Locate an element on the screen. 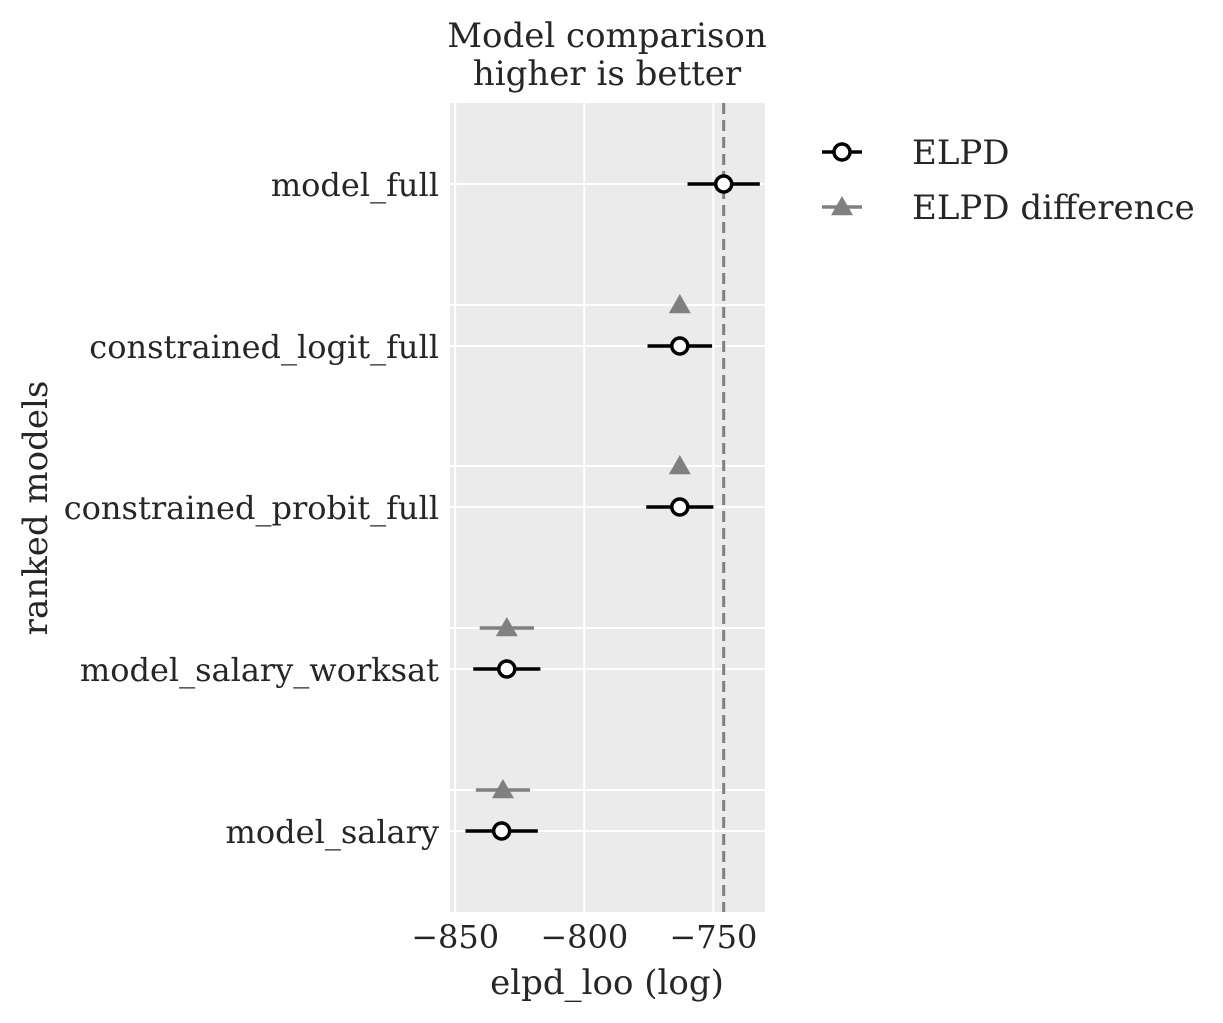 The height and width of the screenshot is (1023, 1223). x-tick-label: −750 is located at coordinates (713, 937).